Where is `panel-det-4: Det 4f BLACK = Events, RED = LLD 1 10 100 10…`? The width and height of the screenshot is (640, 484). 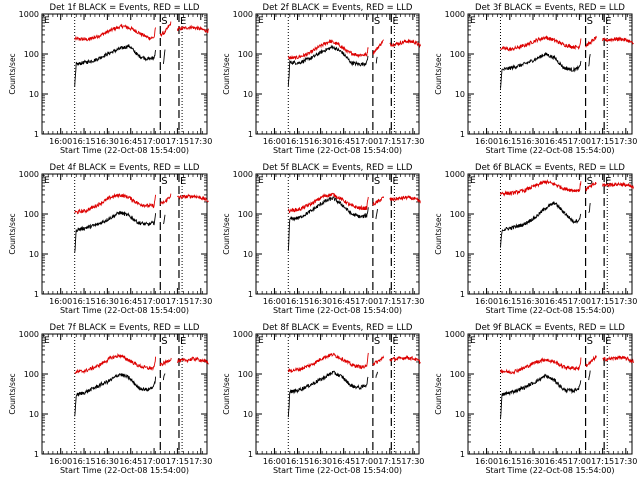 panel-det-4: Det 4f BLACK = Events, RED = LLD 1 10 100 10… is located at coordinates (110, 239).